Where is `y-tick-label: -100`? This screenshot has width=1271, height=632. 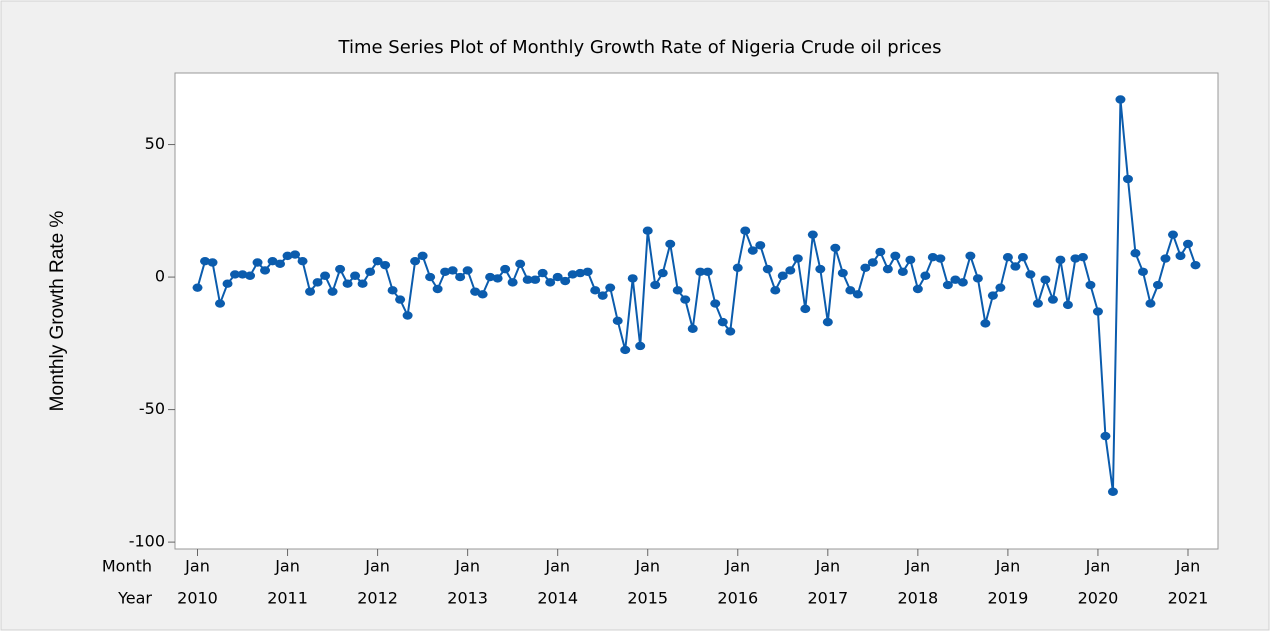 y-tick-label: -100 is located at coordinates (147, 541).